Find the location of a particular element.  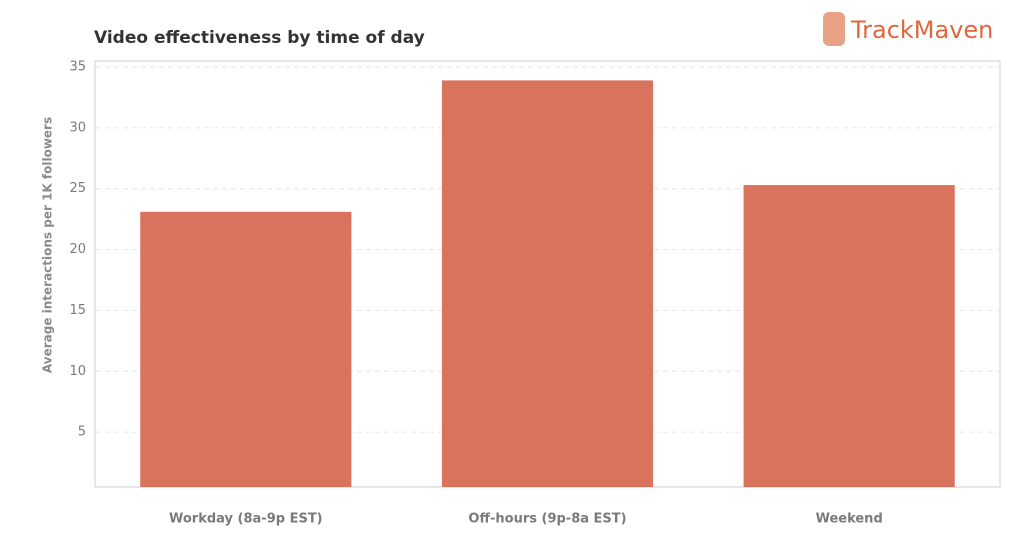

x-tick-label: Weekend is located at coordinates (849, 519).